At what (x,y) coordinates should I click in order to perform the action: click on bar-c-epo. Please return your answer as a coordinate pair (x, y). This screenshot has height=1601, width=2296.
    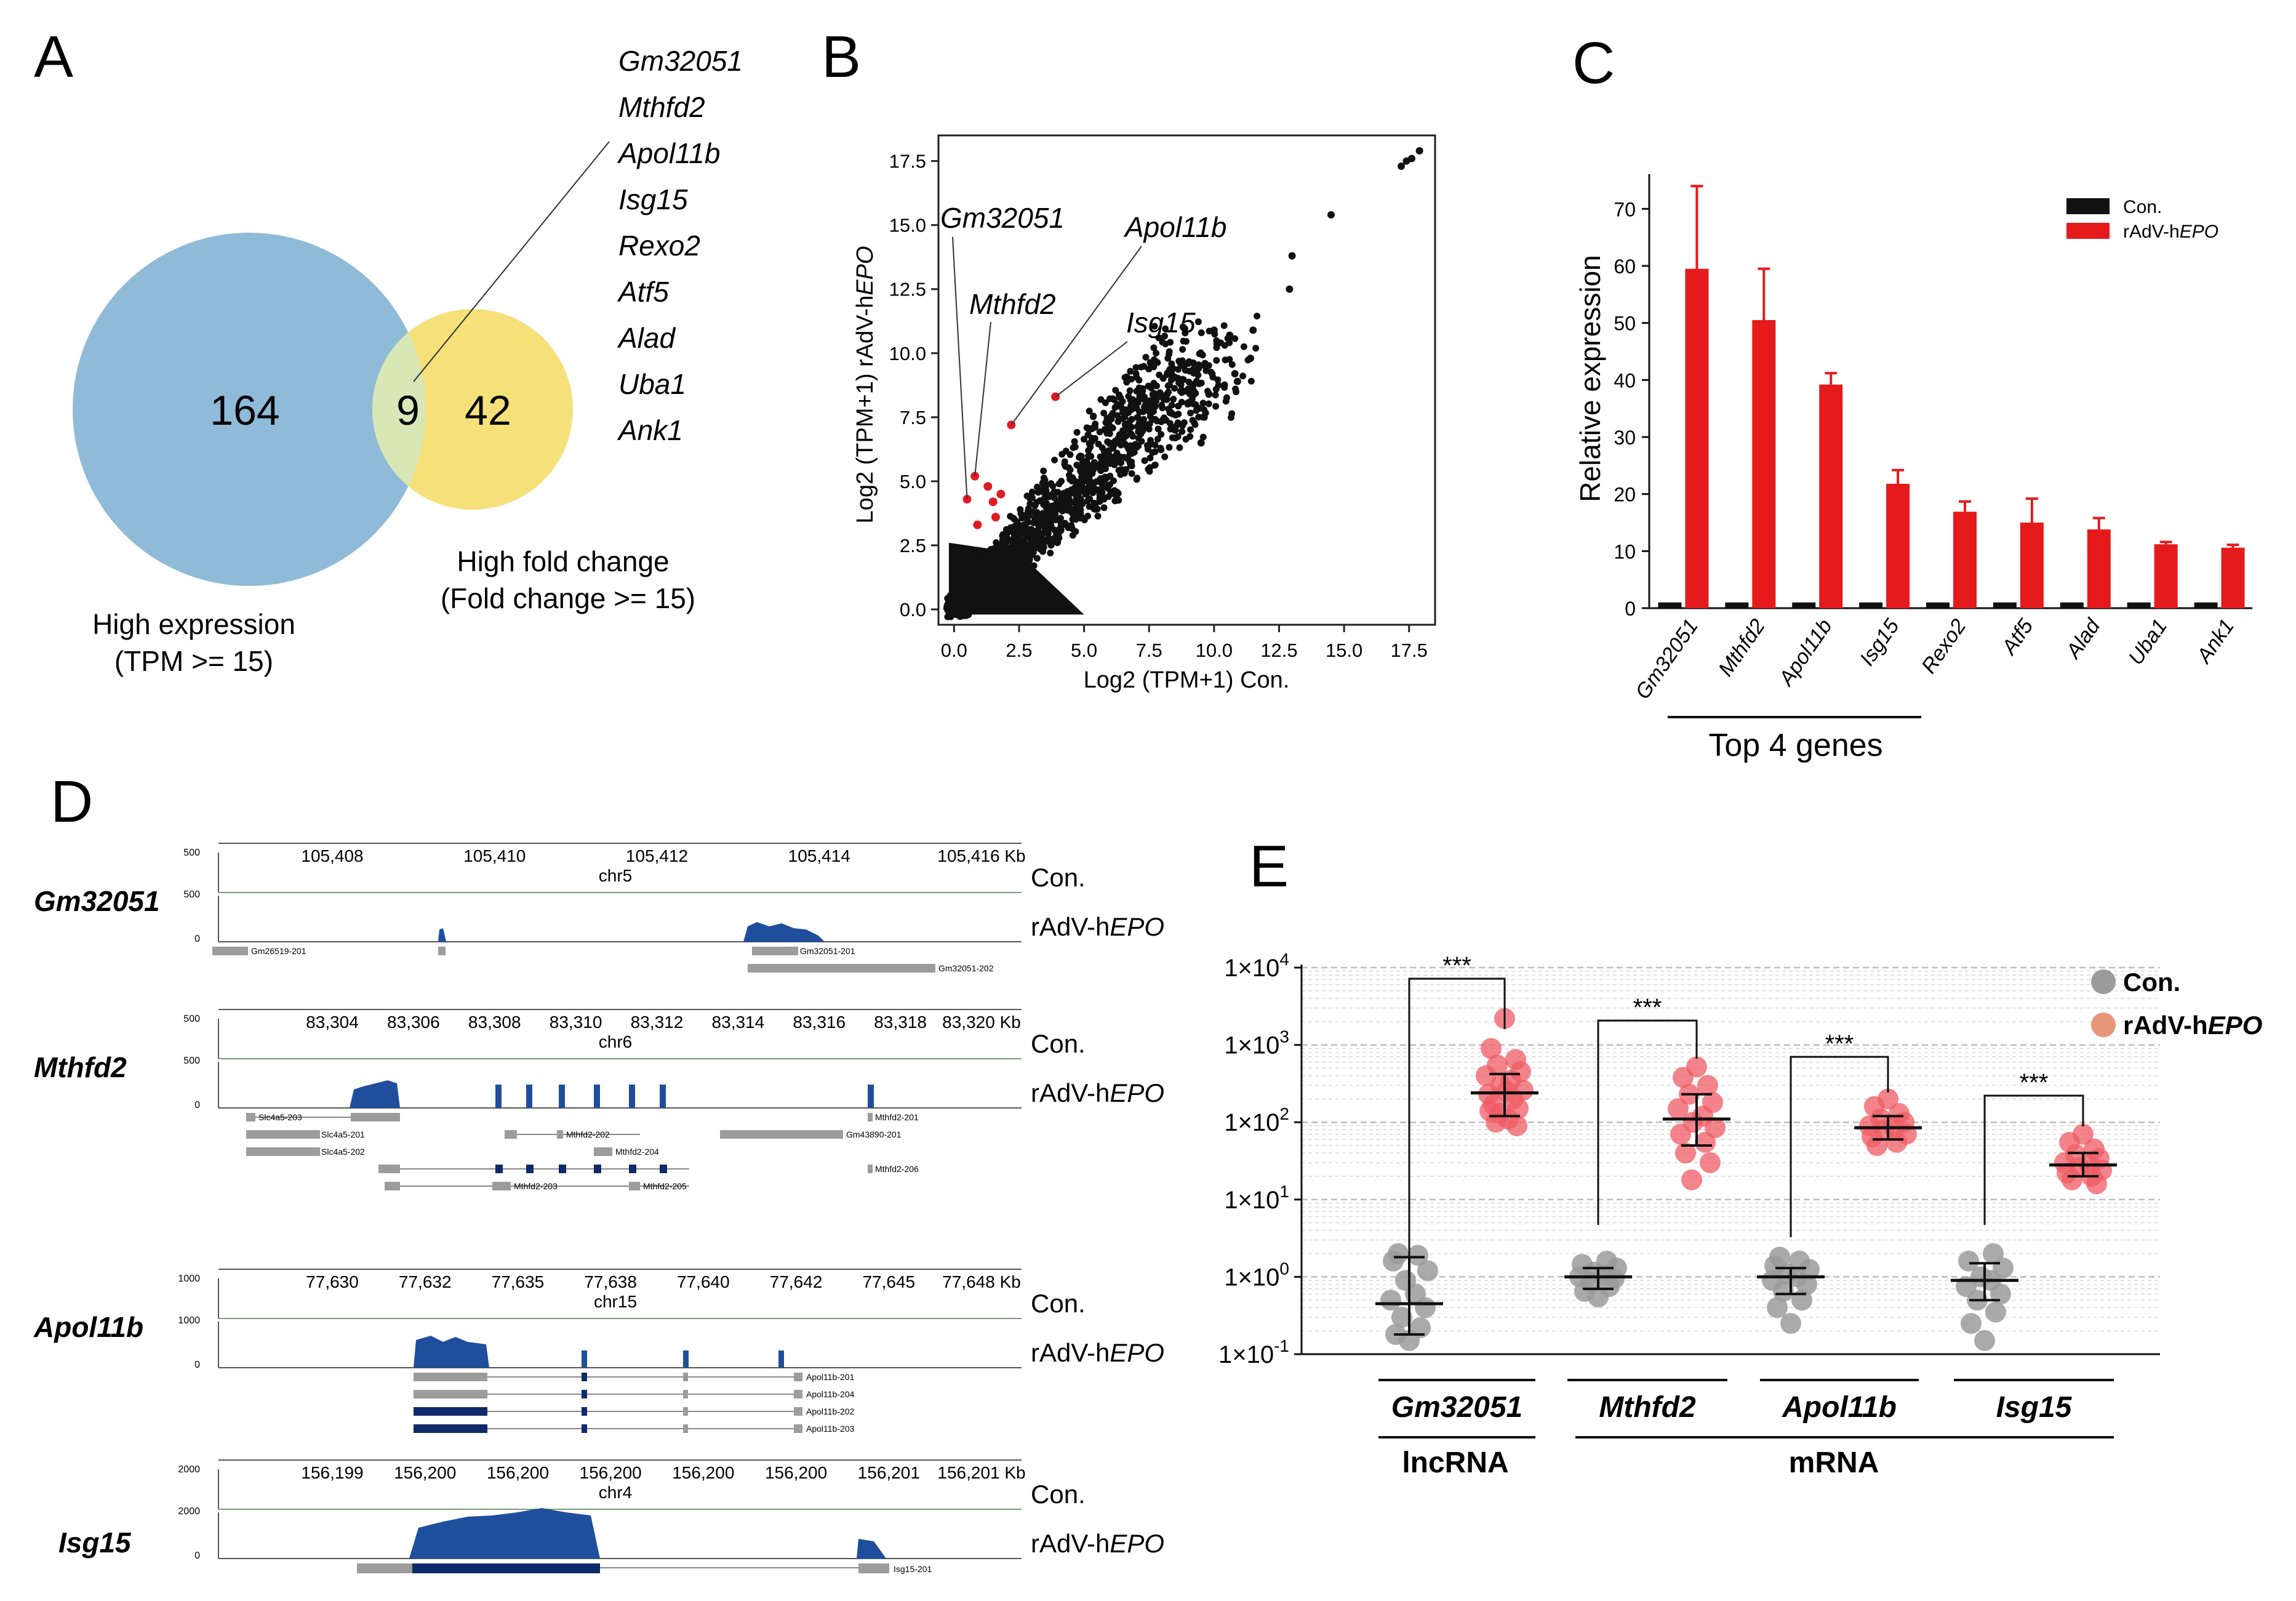
    Looking at the image, I should click on (1965, 560).